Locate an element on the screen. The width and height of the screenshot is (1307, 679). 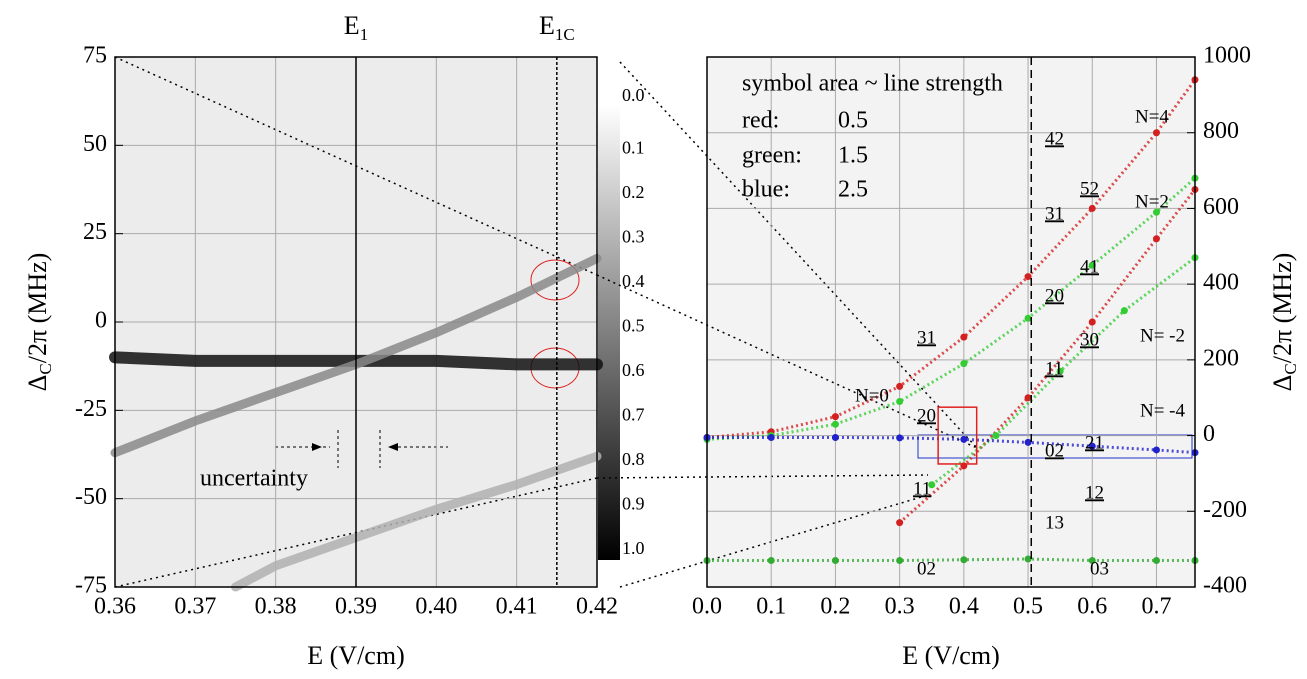
y-tick-label: 75 is located at coordinates (95, 56).